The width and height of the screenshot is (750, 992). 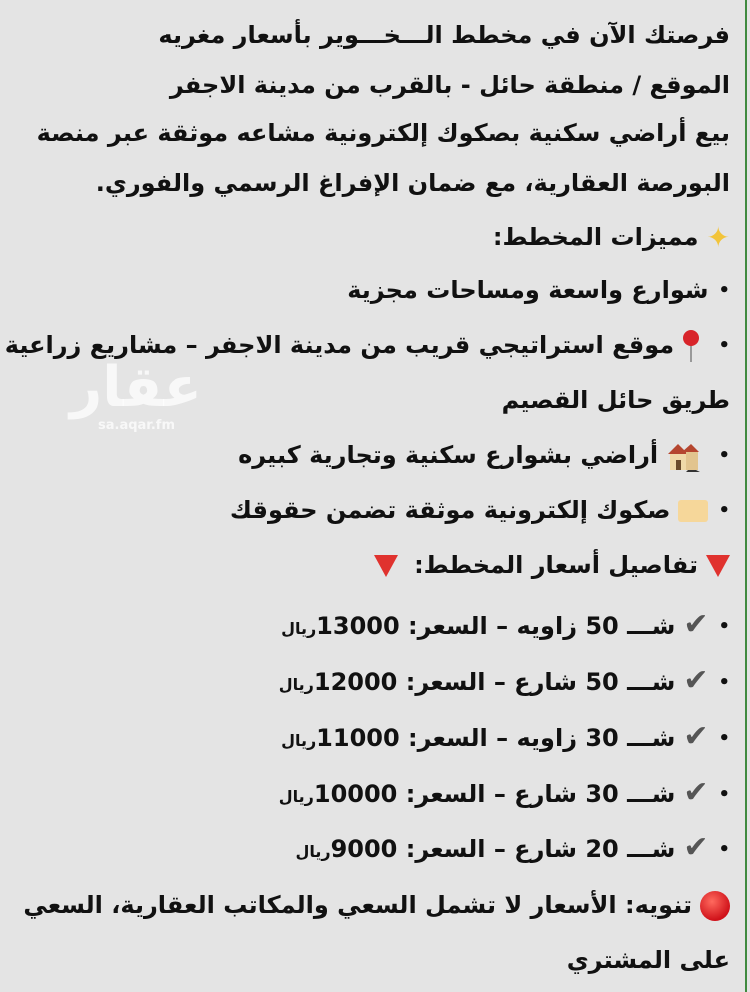 What do you see at coordinates (684, 458) in the screenshot?
I see `houses-icon` at bounding box center [684, 458].